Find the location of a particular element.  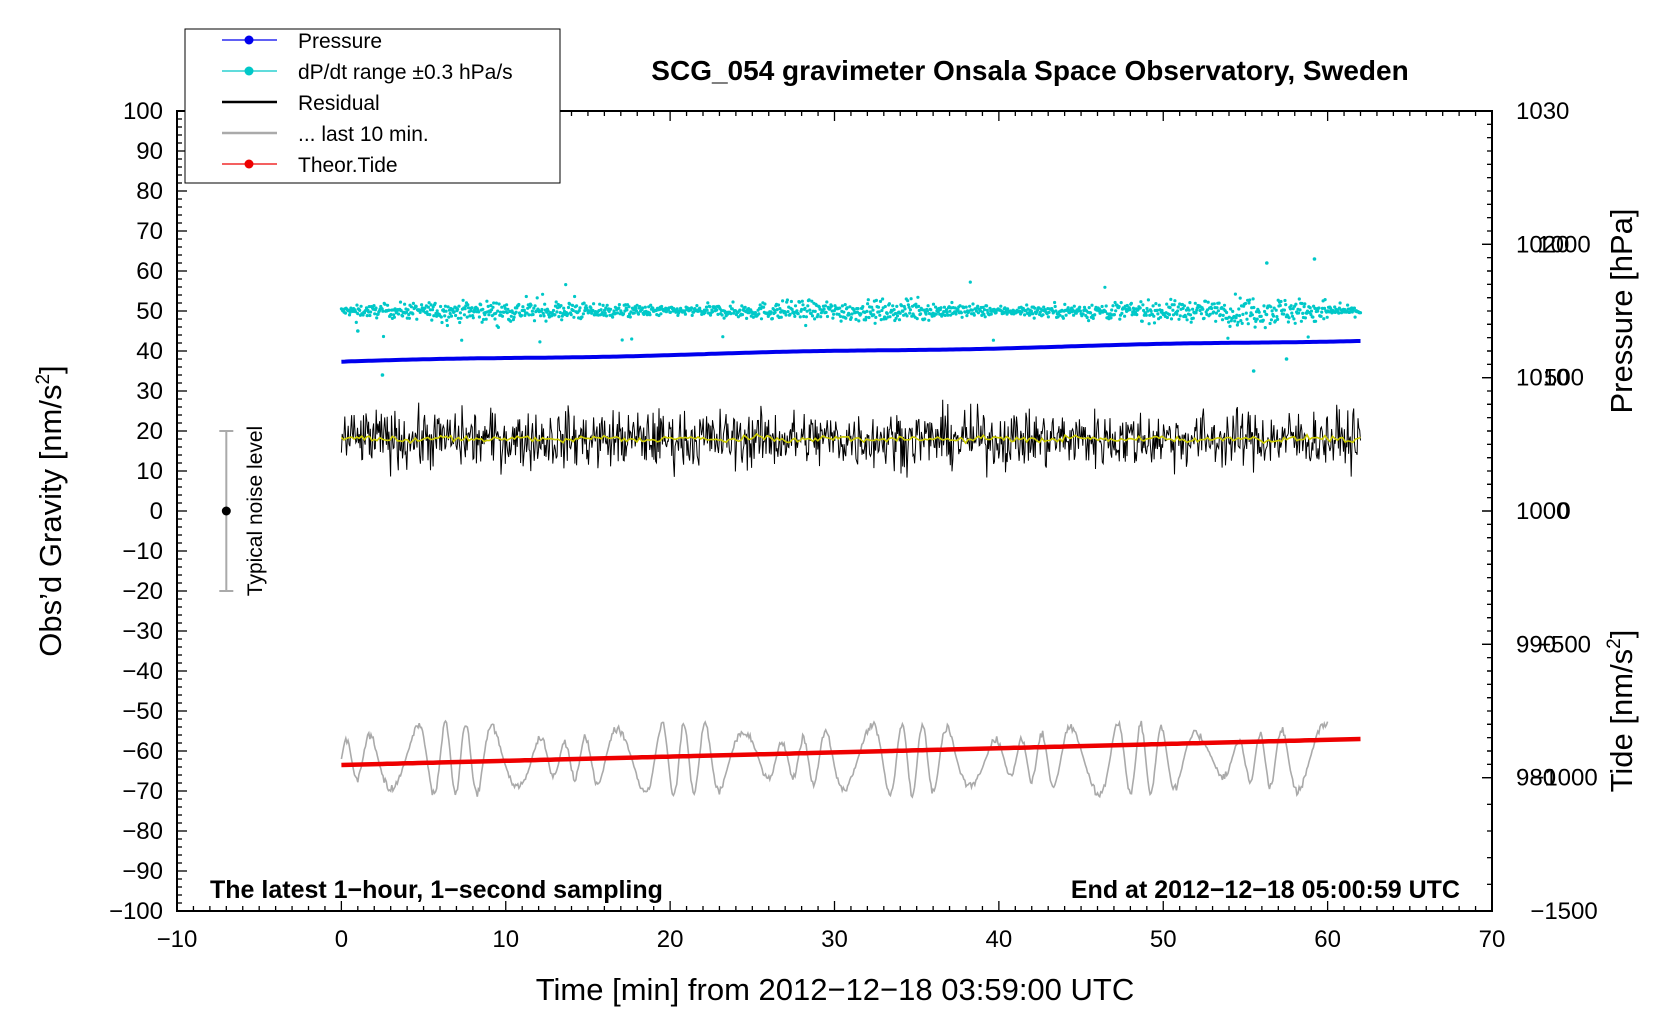

x-tick-label: 30 is located at coordinates (834, 939).